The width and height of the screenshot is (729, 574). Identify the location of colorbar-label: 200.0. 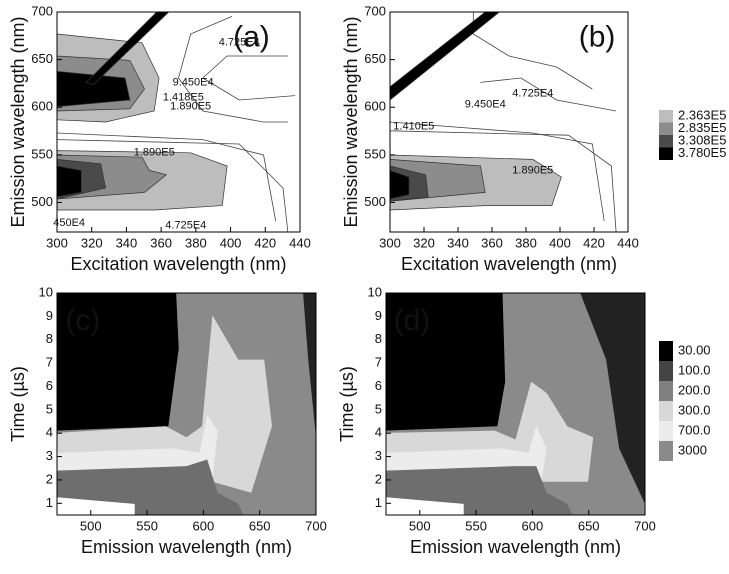
(694, 389).